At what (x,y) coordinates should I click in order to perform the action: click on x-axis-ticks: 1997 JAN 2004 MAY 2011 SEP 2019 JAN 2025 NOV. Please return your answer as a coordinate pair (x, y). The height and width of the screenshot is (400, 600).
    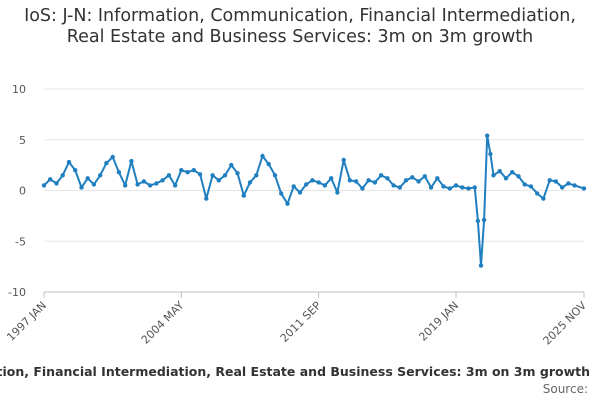
    Looking at the image, I should click on (296, 320).